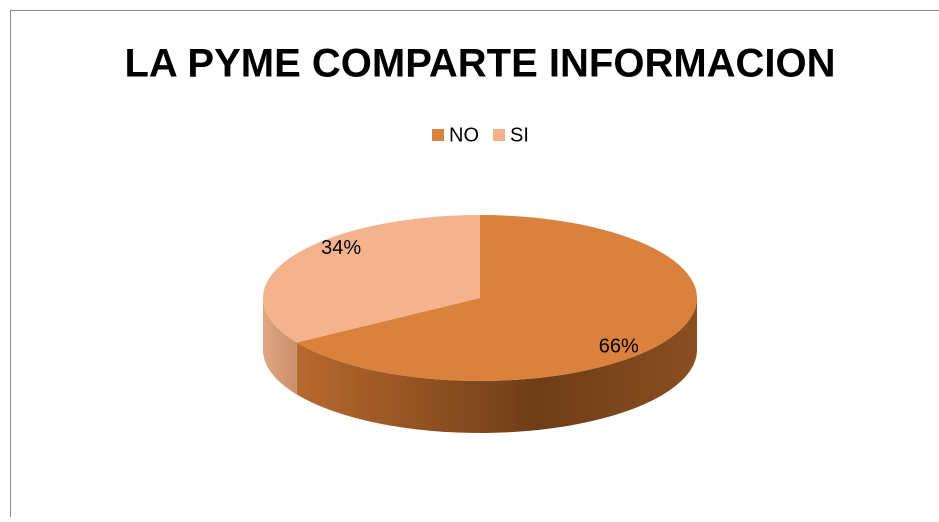 The image size is (939, 522). I want to click on chart-title: LA PYME COMPARTE INFORMACION, so click(479, 64).